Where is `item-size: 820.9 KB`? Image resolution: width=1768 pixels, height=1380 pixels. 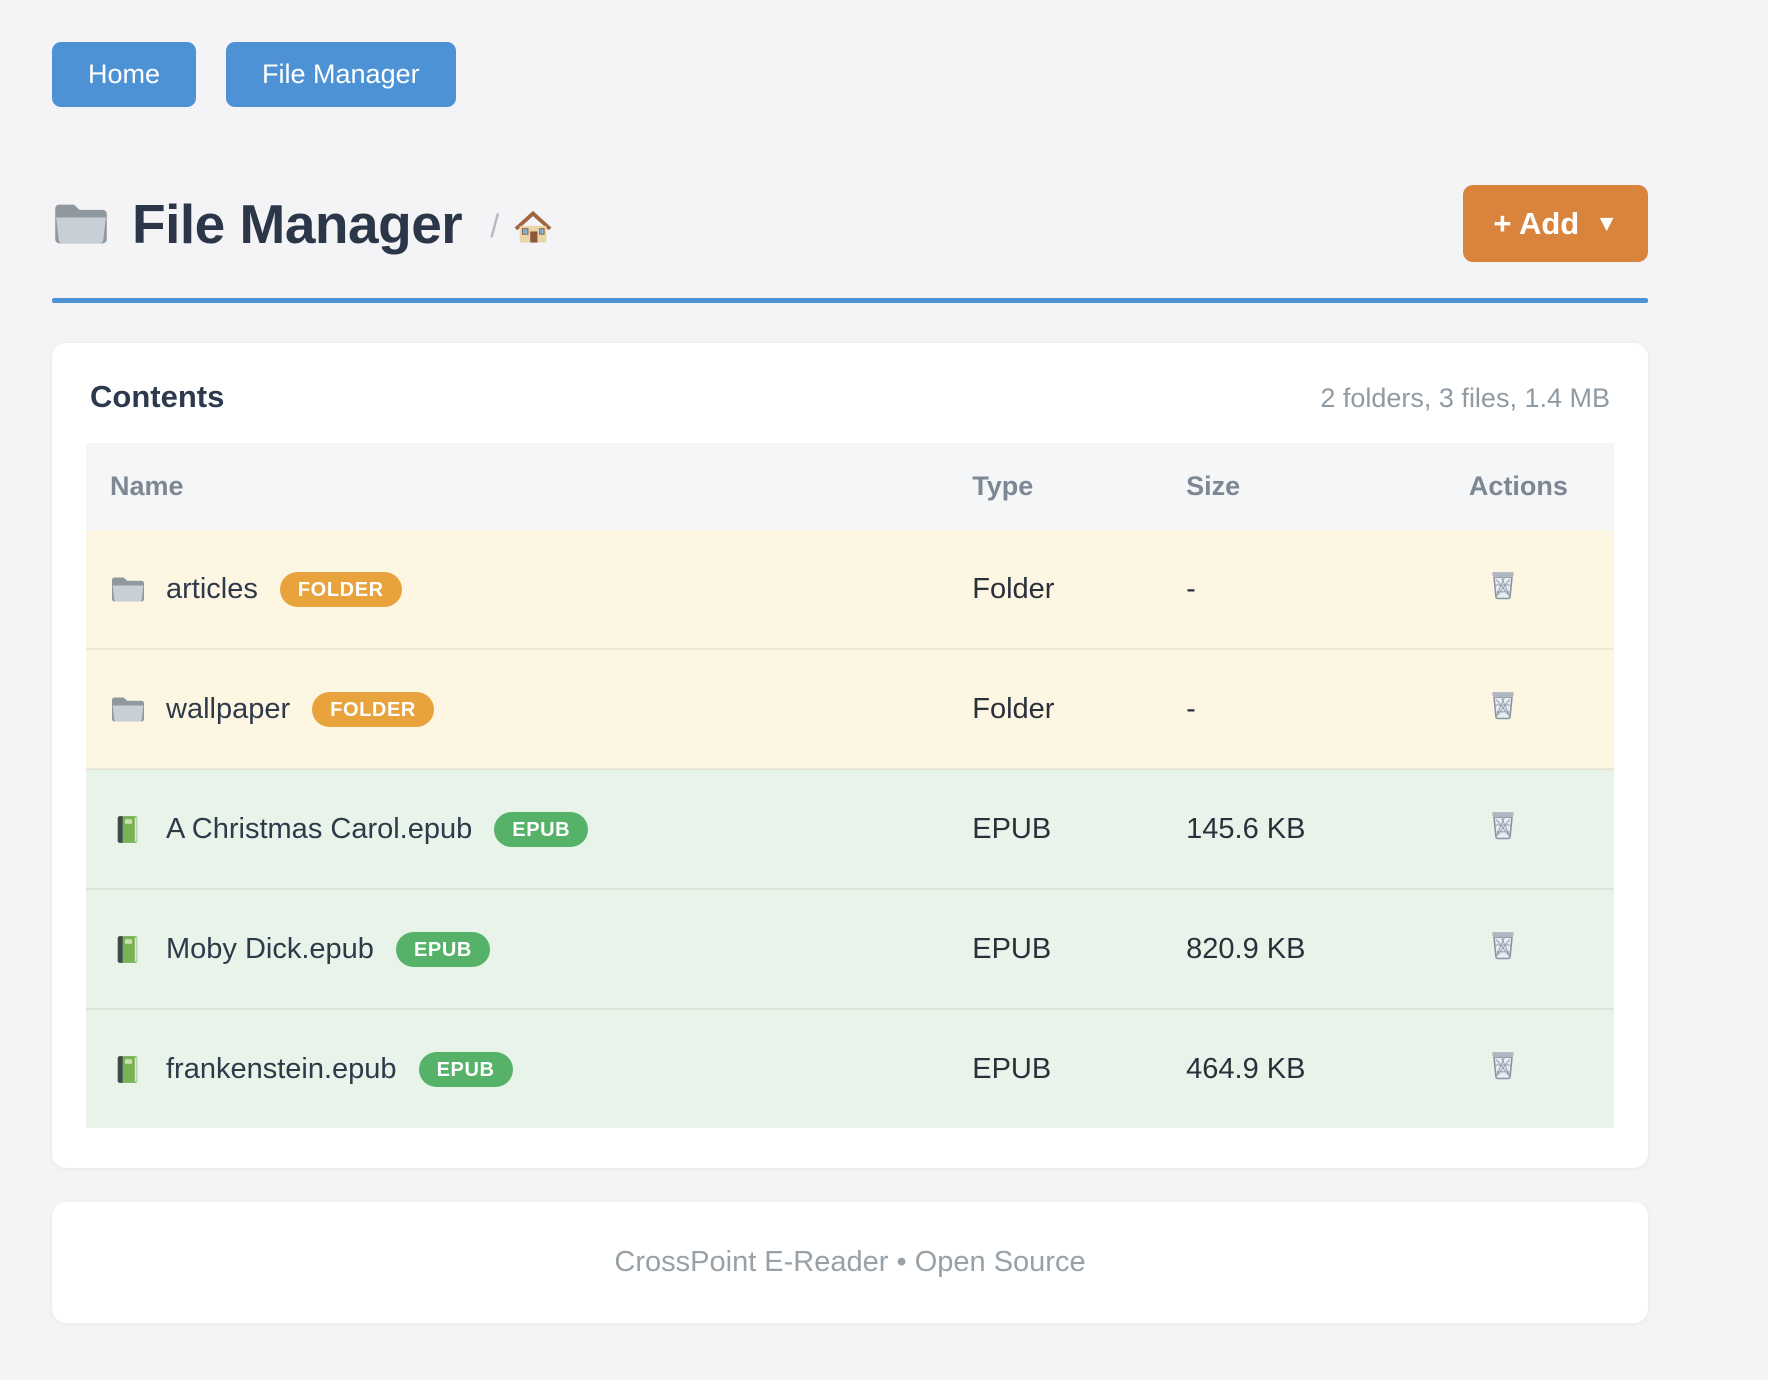
item-size: 820.9 KB is located at coordinates (1327, 948).